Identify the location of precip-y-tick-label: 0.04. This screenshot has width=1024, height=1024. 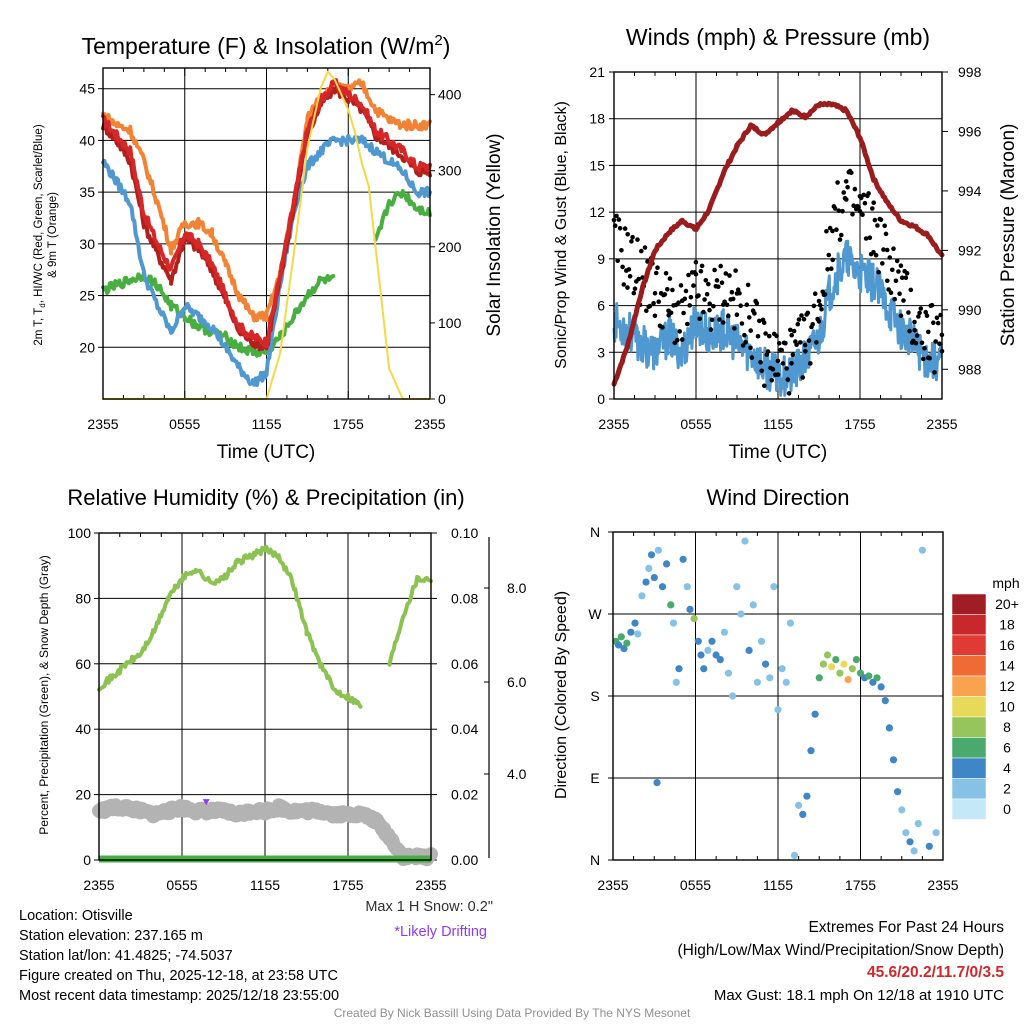
(464, 729).